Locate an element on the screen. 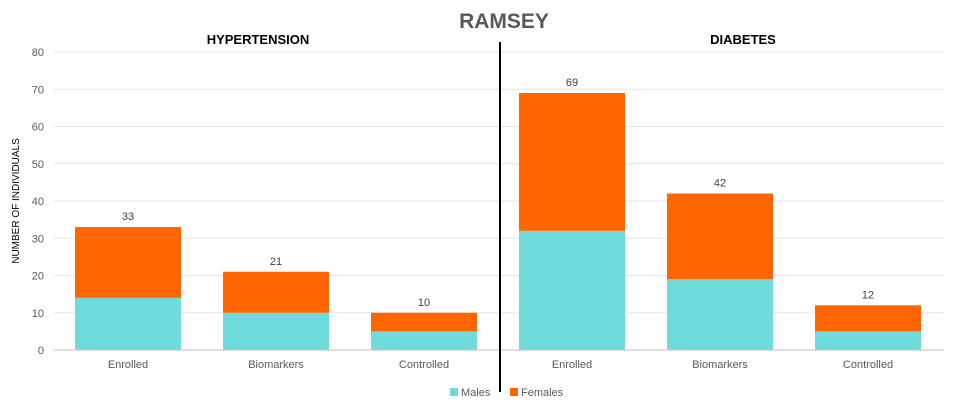  group-label-diabetes: DIABETES is located at coordinates (743, 39).